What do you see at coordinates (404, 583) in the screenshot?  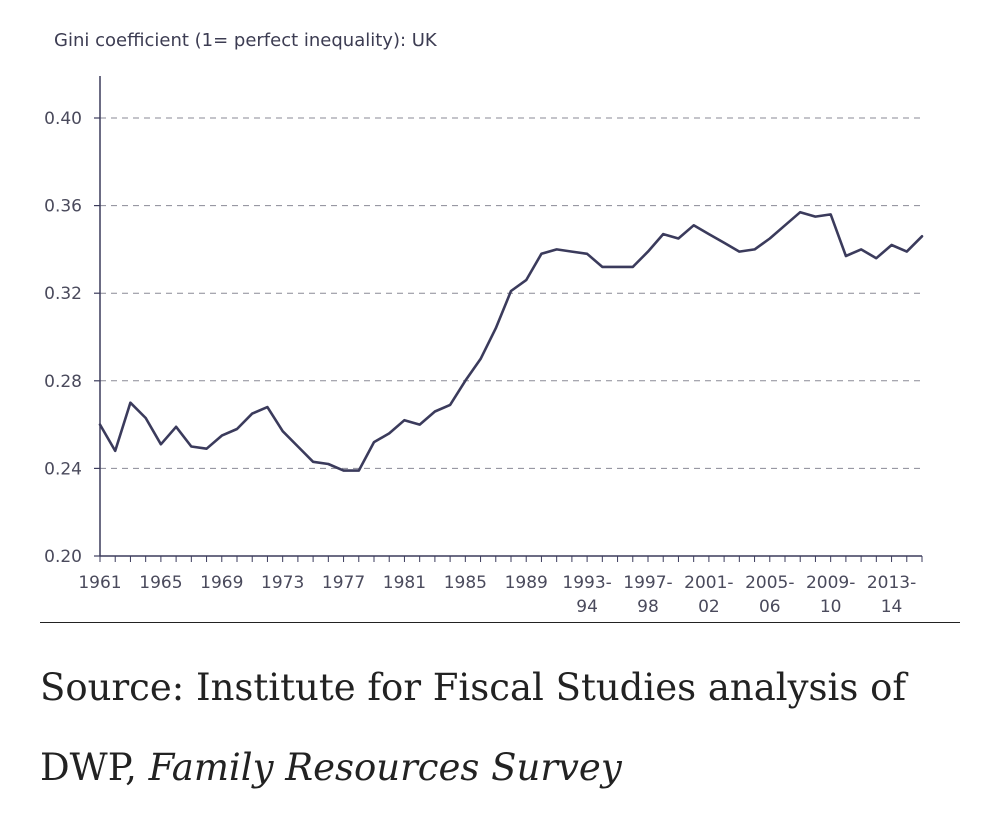 I see `x-tick-label: 1981` at bounding box center [404, 583].